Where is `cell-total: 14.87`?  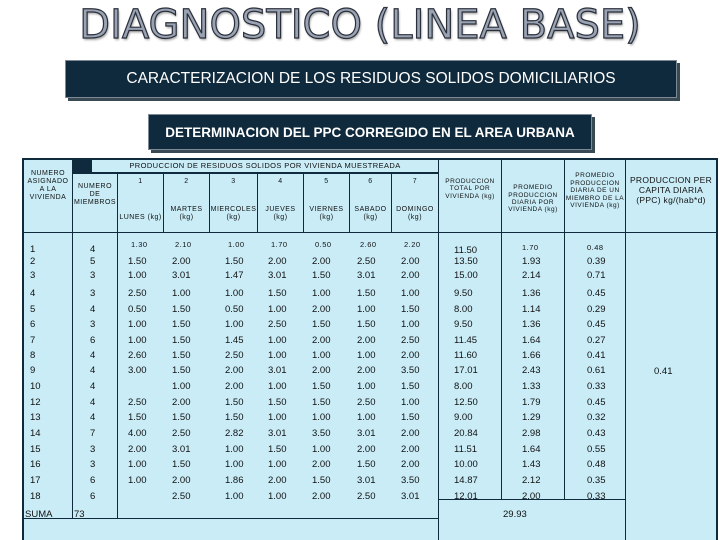
cell-total: 14.87 is located at coordinates (466, 480).